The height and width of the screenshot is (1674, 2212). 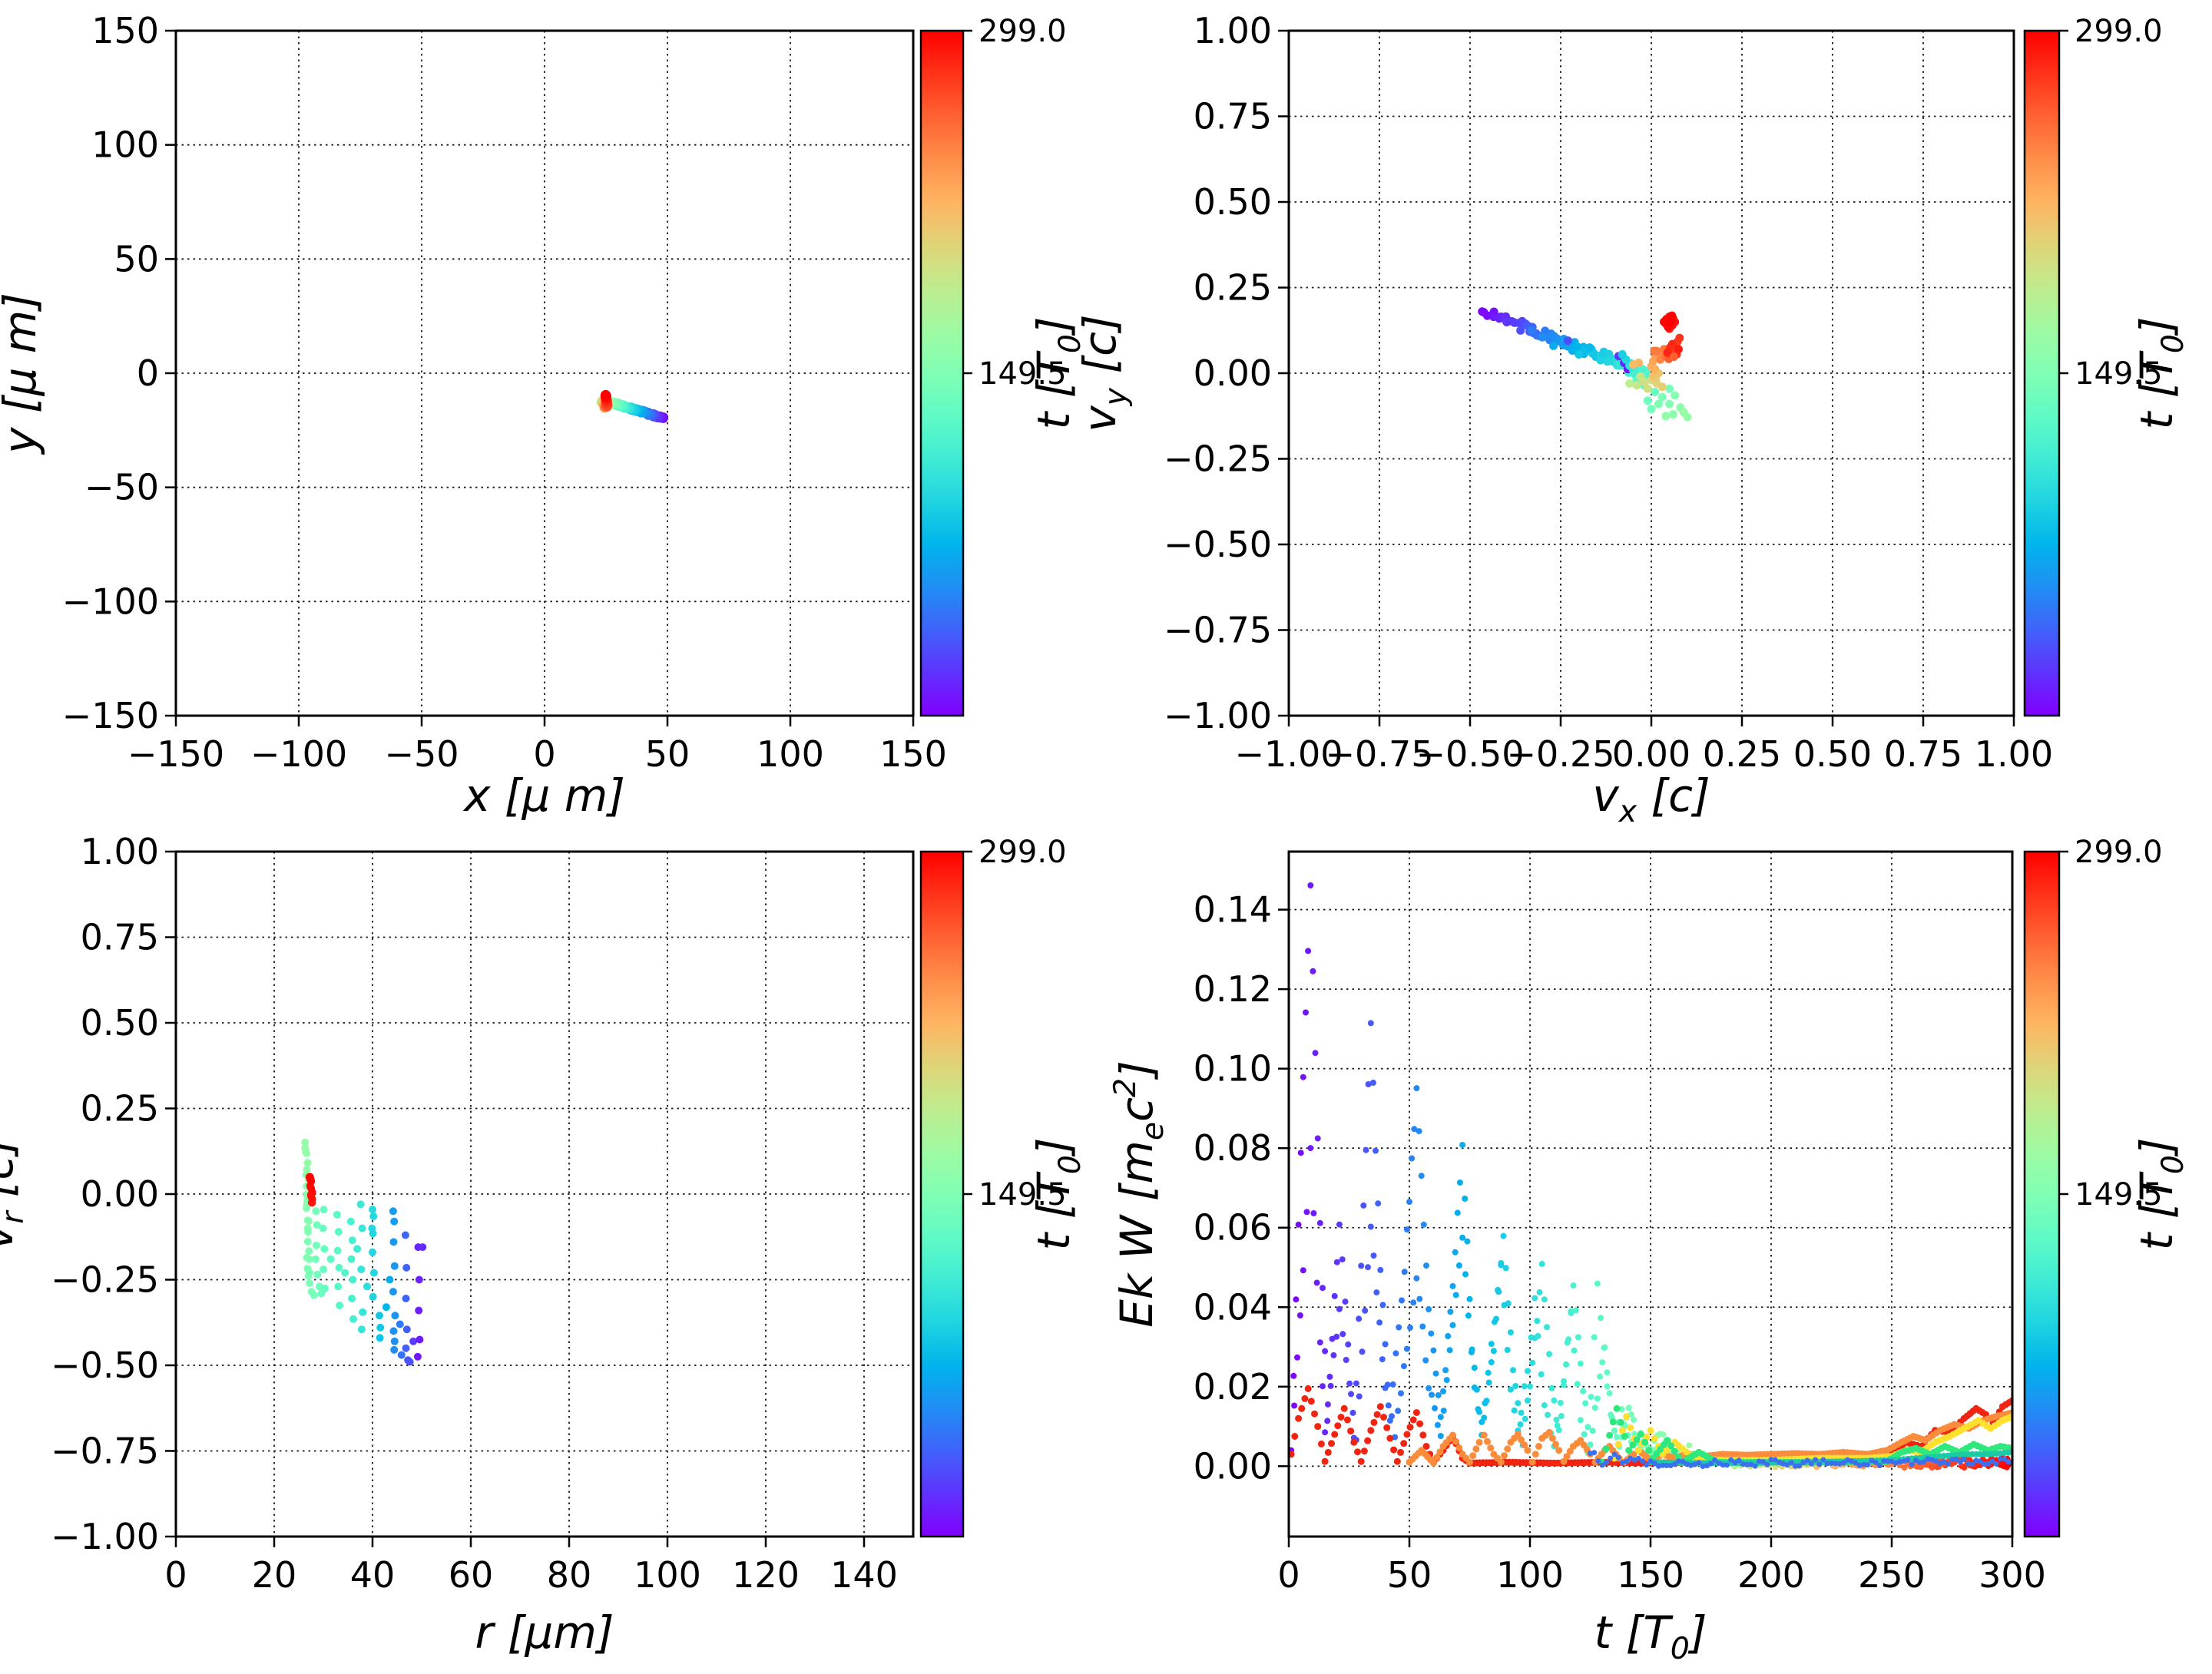 What do you see at coordinates (1233, 1069) in the screenshot?
I see `y-tick-label: 0.10` at bounding box center [1233, 1069].